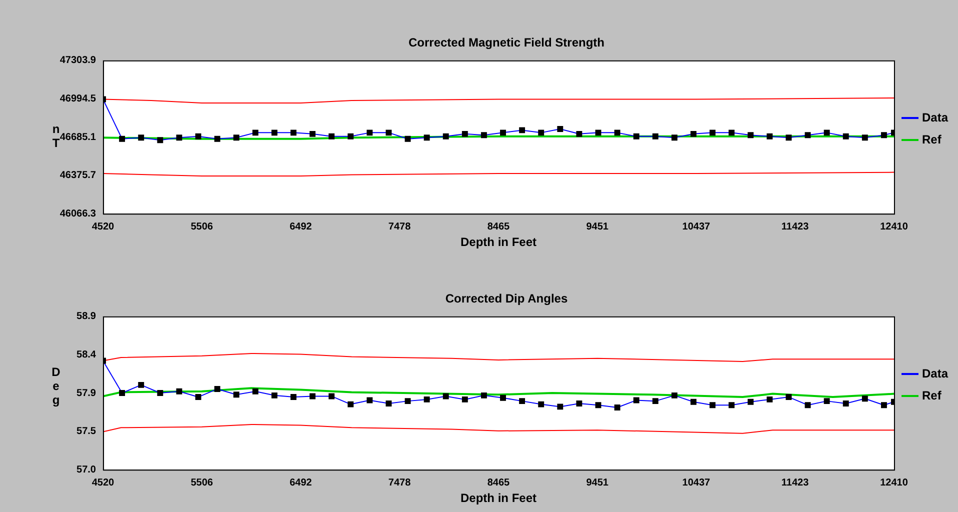 This screenshot has width=958, height=512. I want to click on y-tick-label: 58.4, so click(86, 354).